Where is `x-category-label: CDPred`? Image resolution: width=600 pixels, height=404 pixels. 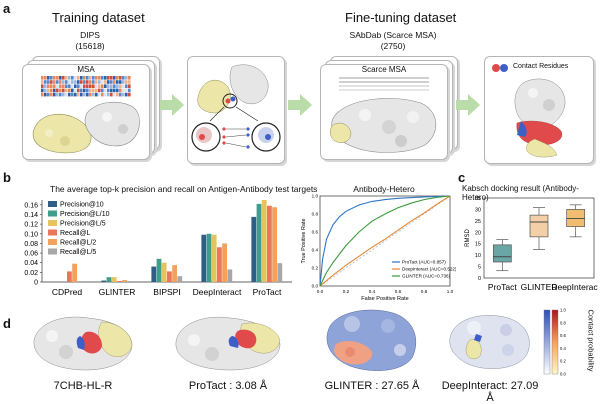 x-category-label: CDPred is located at coordinates (67, 292).